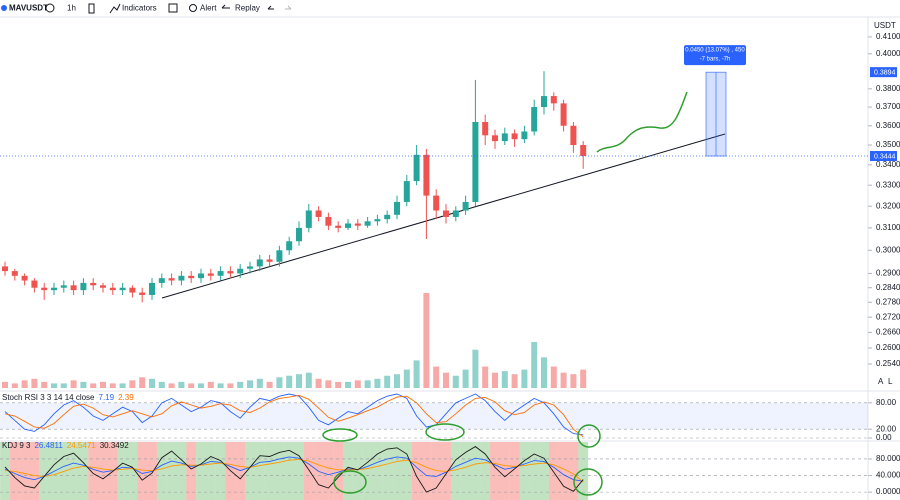  I want to click on y-tick-label: 0.3400, so click(888, 164).